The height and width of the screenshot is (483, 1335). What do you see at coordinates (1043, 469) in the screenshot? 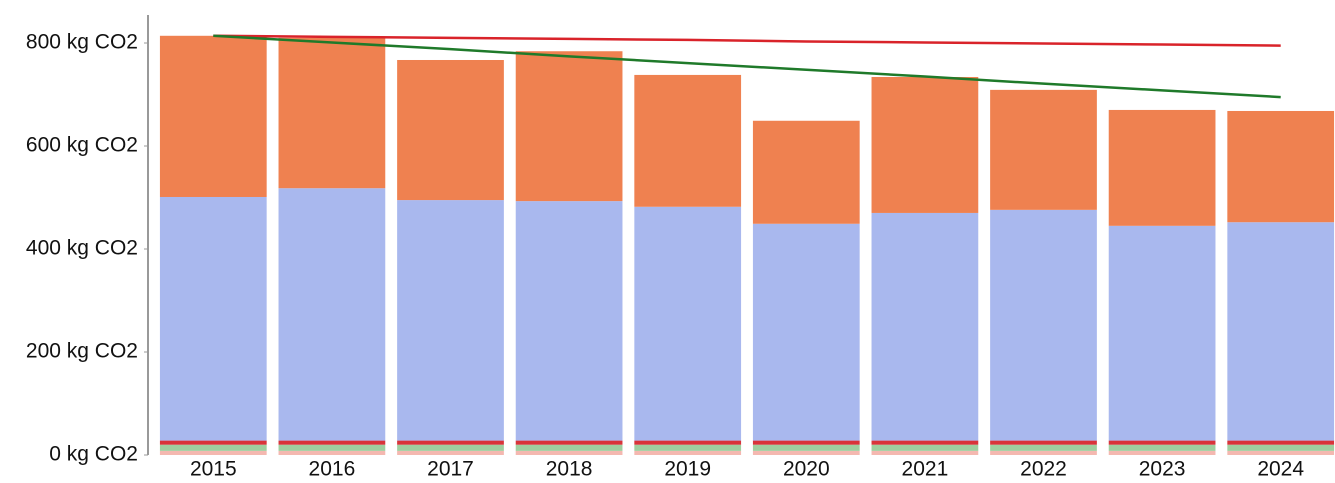
I see `x-tick-label: 2022` at bounding box center [1043, 469].